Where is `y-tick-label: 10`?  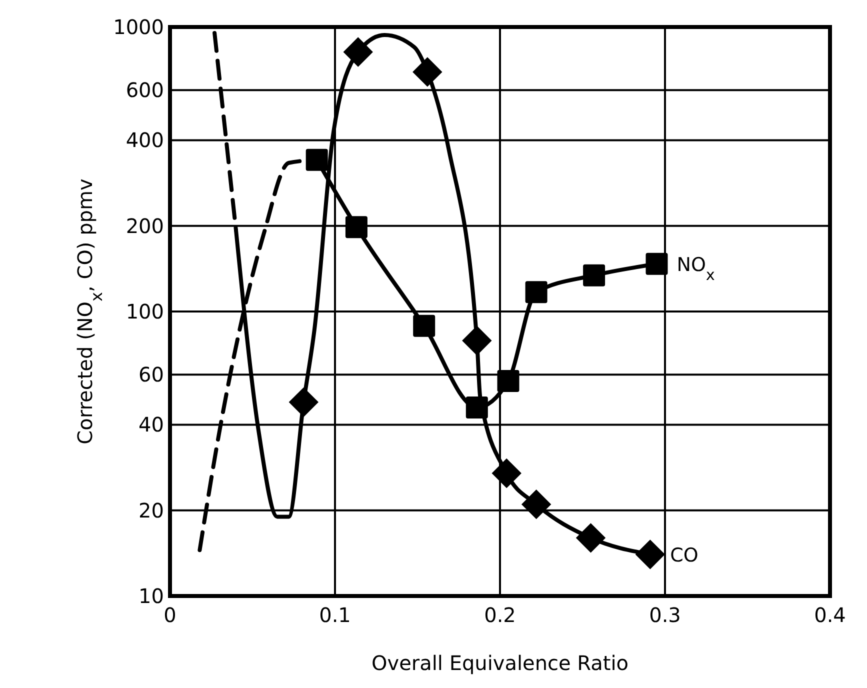
y-tick-label: 10 is located at coordinates (151, 596).